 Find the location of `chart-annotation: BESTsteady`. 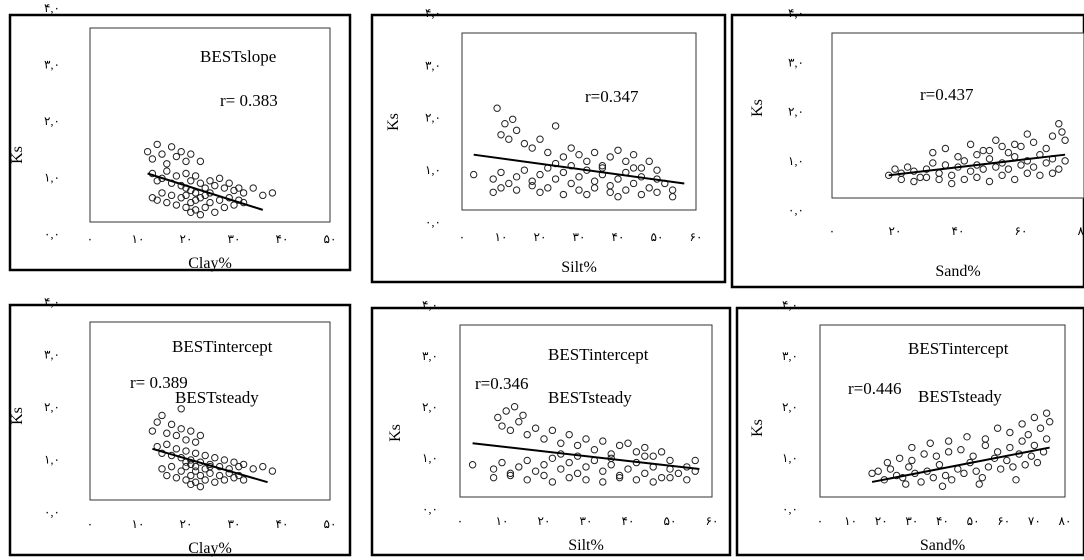

chart-annotation: BESTsteady is located at coordinates (960, 396).